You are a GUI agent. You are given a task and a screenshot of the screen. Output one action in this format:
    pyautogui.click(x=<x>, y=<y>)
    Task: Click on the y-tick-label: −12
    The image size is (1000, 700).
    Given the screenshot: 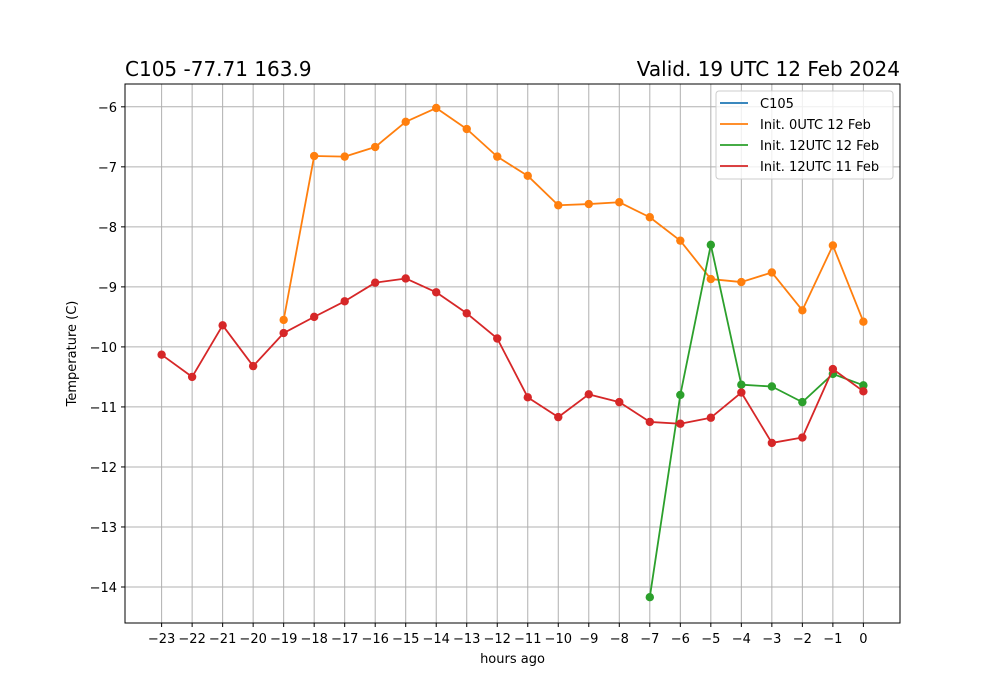 What is the action you would take?
    pyautogui.click(x=103, y=468)
    